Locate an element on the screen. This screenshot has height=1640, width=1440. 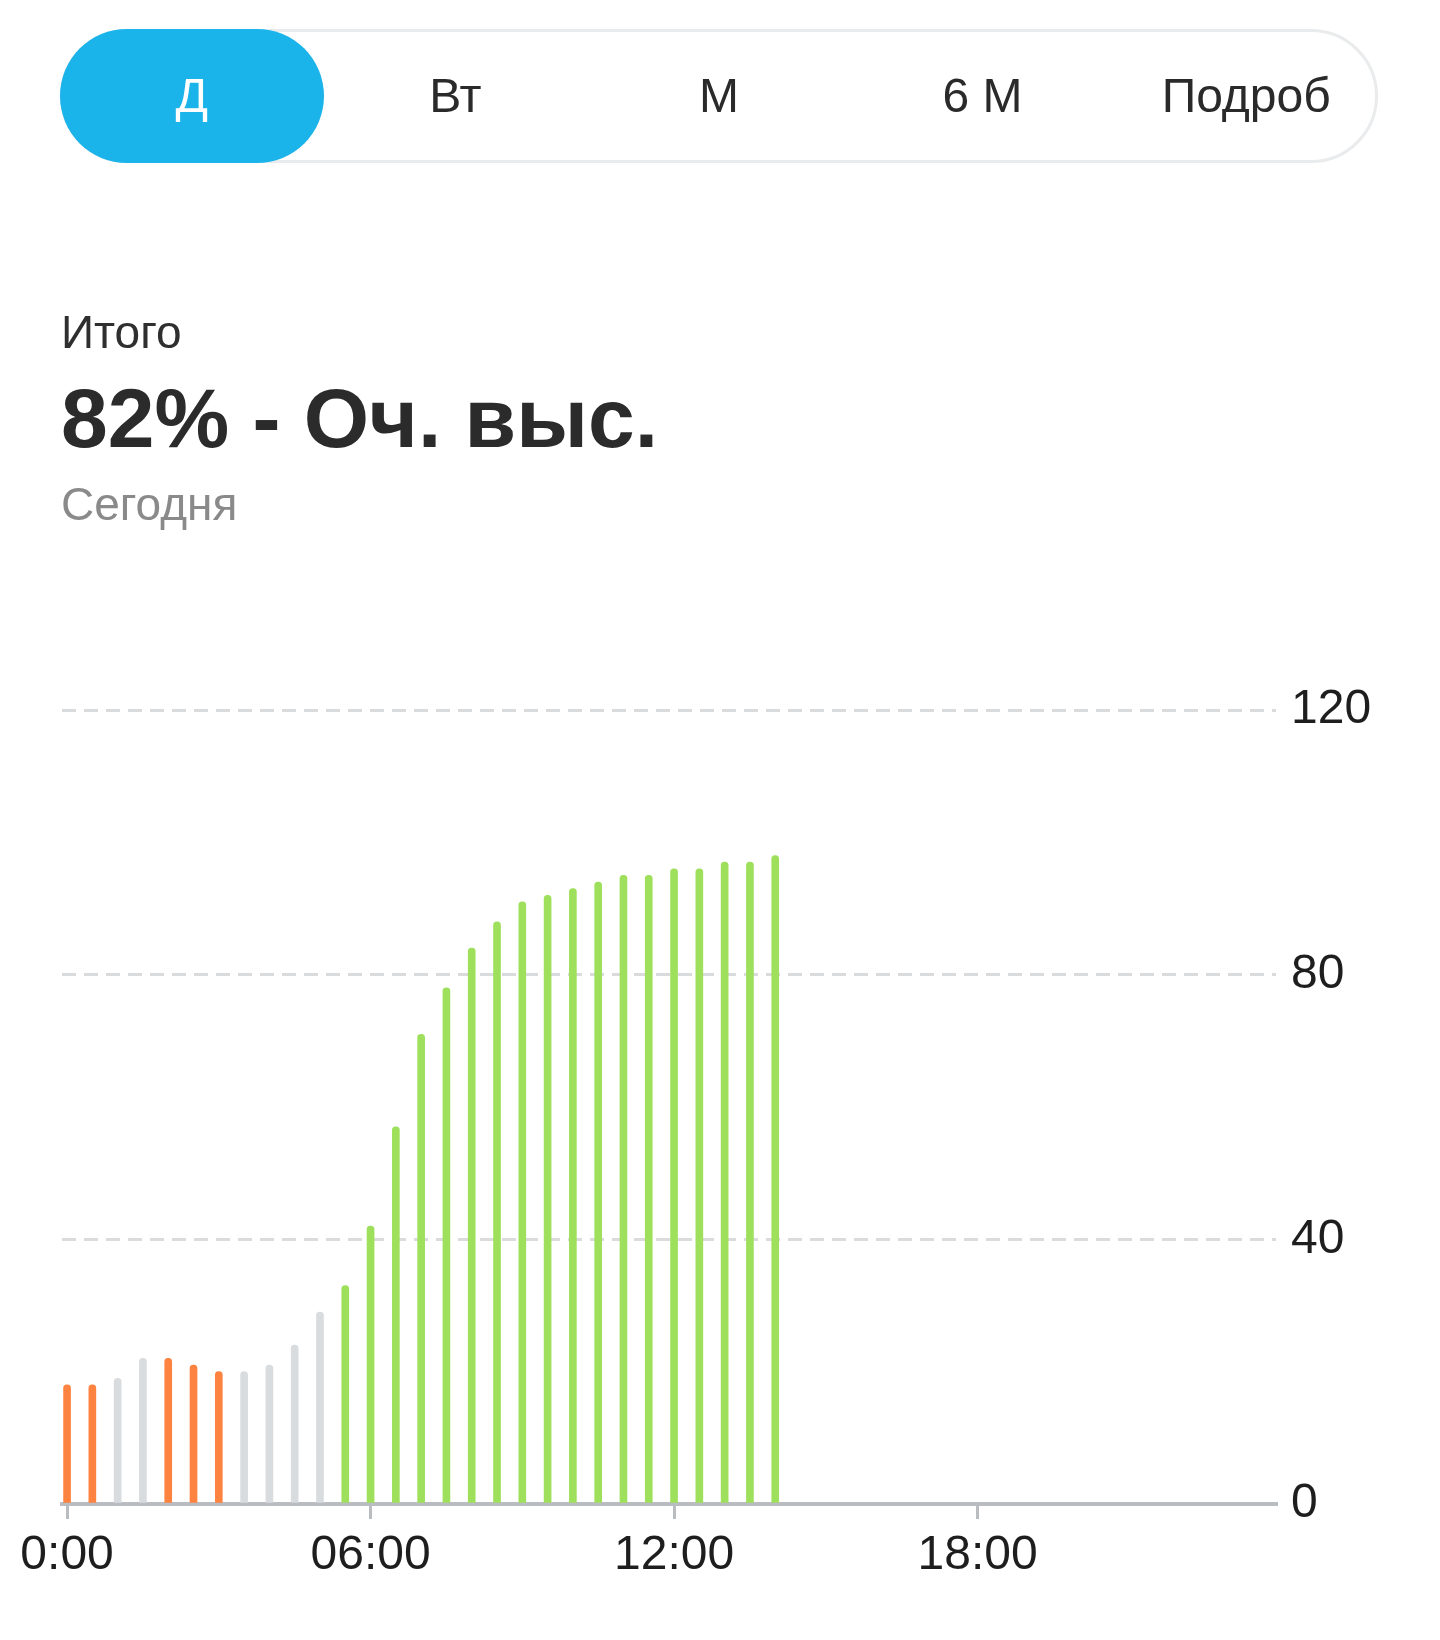
chart-subtitle: Сегодня is located at coordinates (149, 504).